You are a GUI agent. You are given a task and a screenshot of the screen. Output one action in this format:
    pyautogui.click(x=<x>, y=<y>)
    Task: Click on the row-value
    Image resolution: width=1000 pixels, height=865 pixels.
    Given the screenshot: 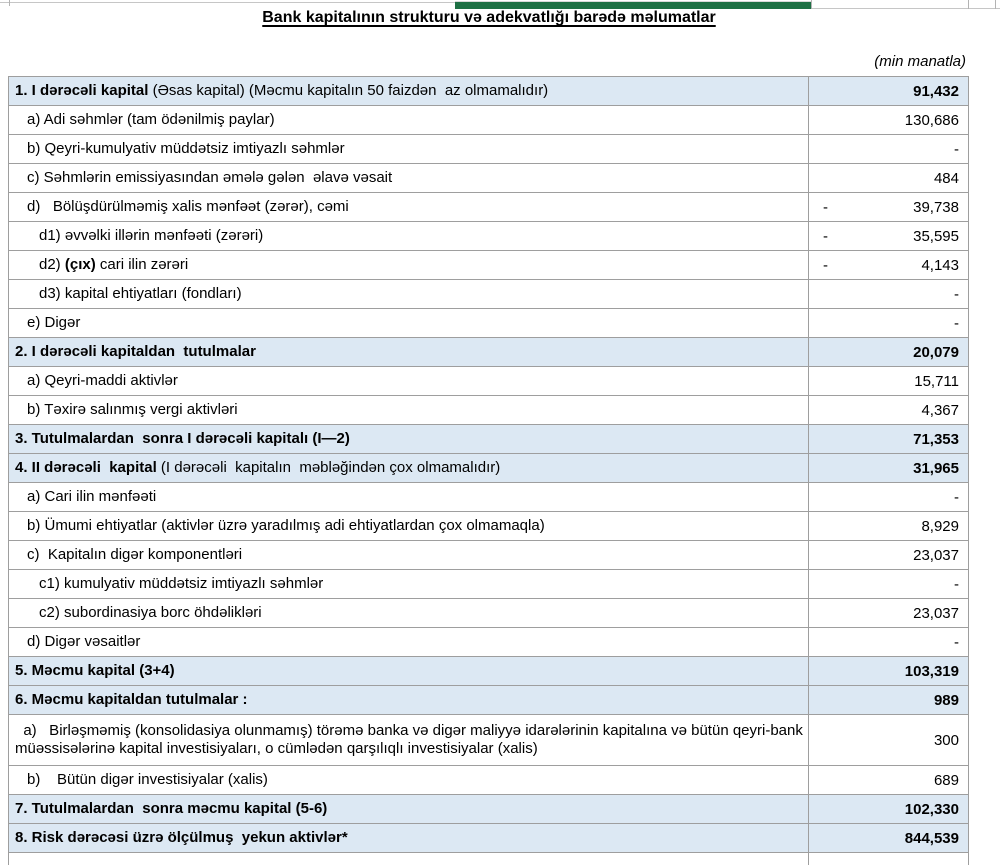 What is the action you would take?
    pyautogui.click(x=889, y=859)
    